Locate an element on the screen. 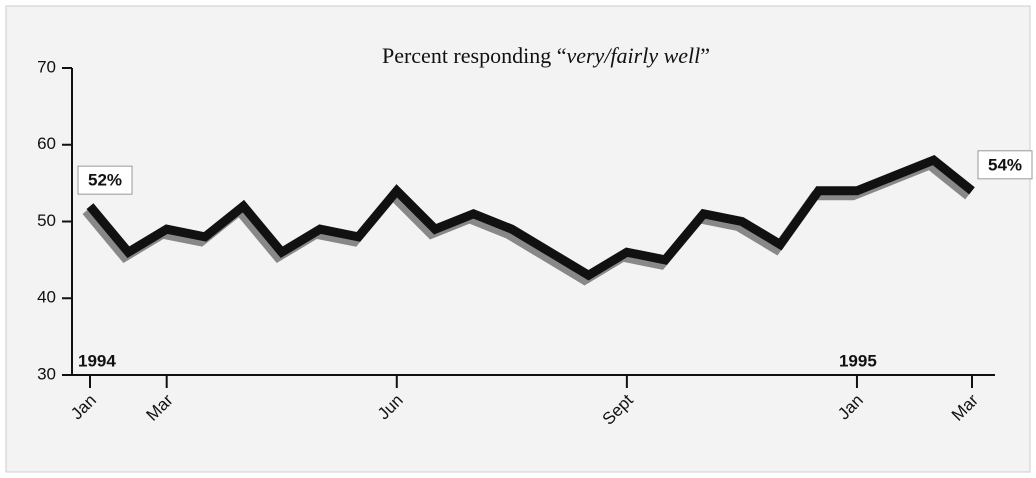 Image resolution: width=1036 pixels, height=478 pixels. chart-title: Percent responding “very/fairly well” is located at coordinates (546, 55).